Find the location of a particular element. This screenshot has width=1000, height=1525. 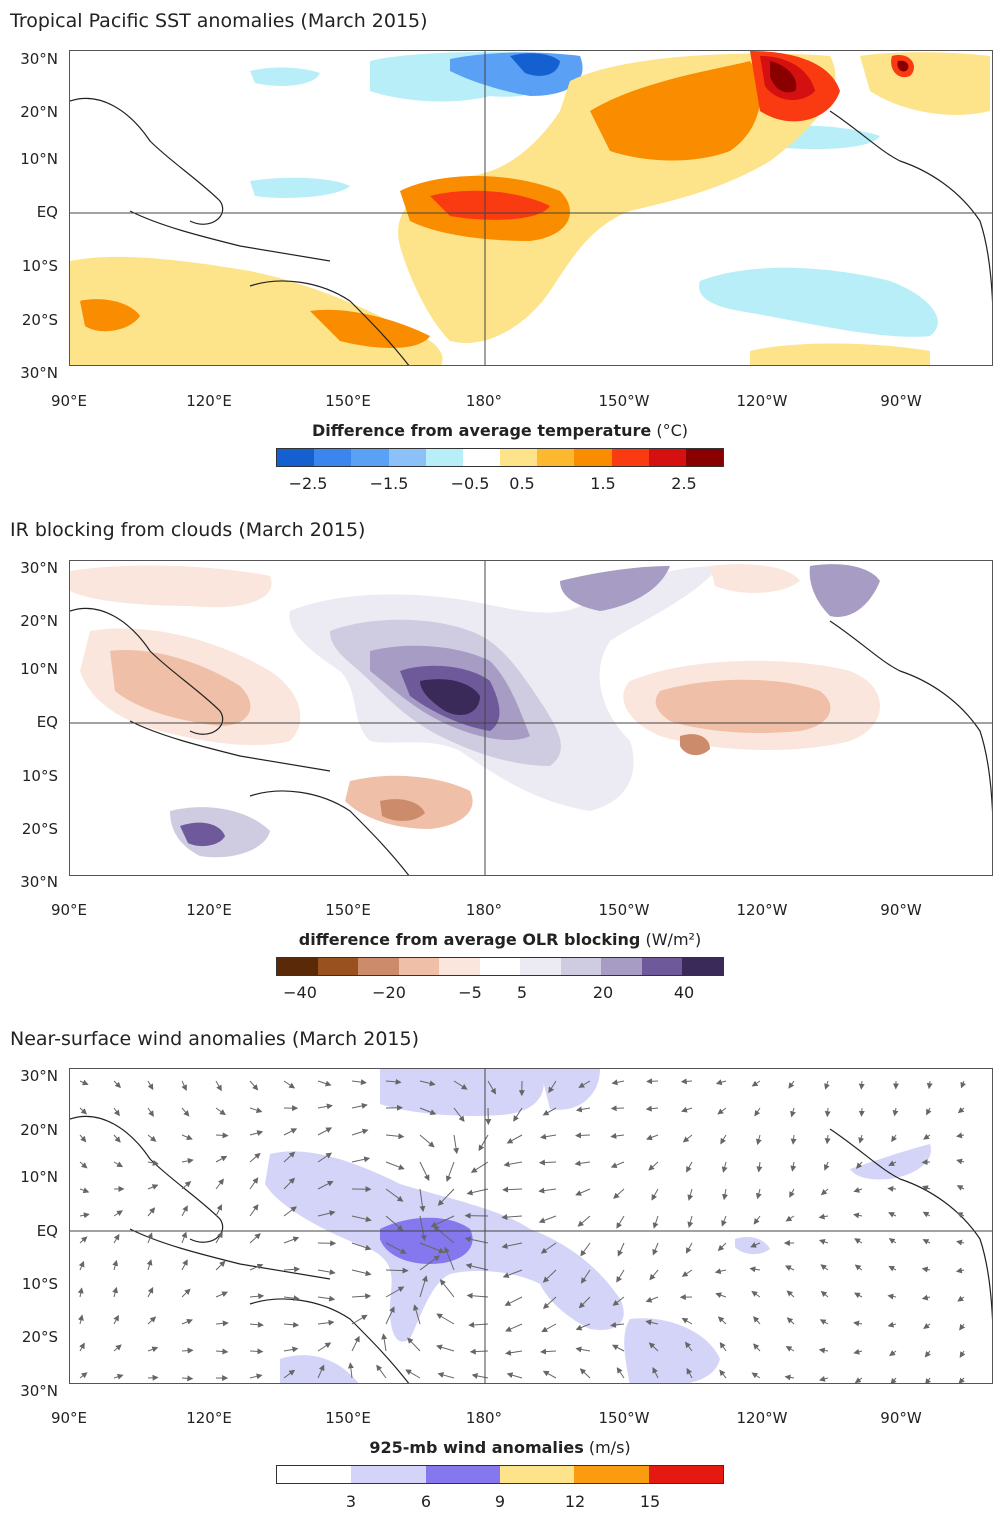

lon-label: 150°W is located at coordinates (624, 1418).